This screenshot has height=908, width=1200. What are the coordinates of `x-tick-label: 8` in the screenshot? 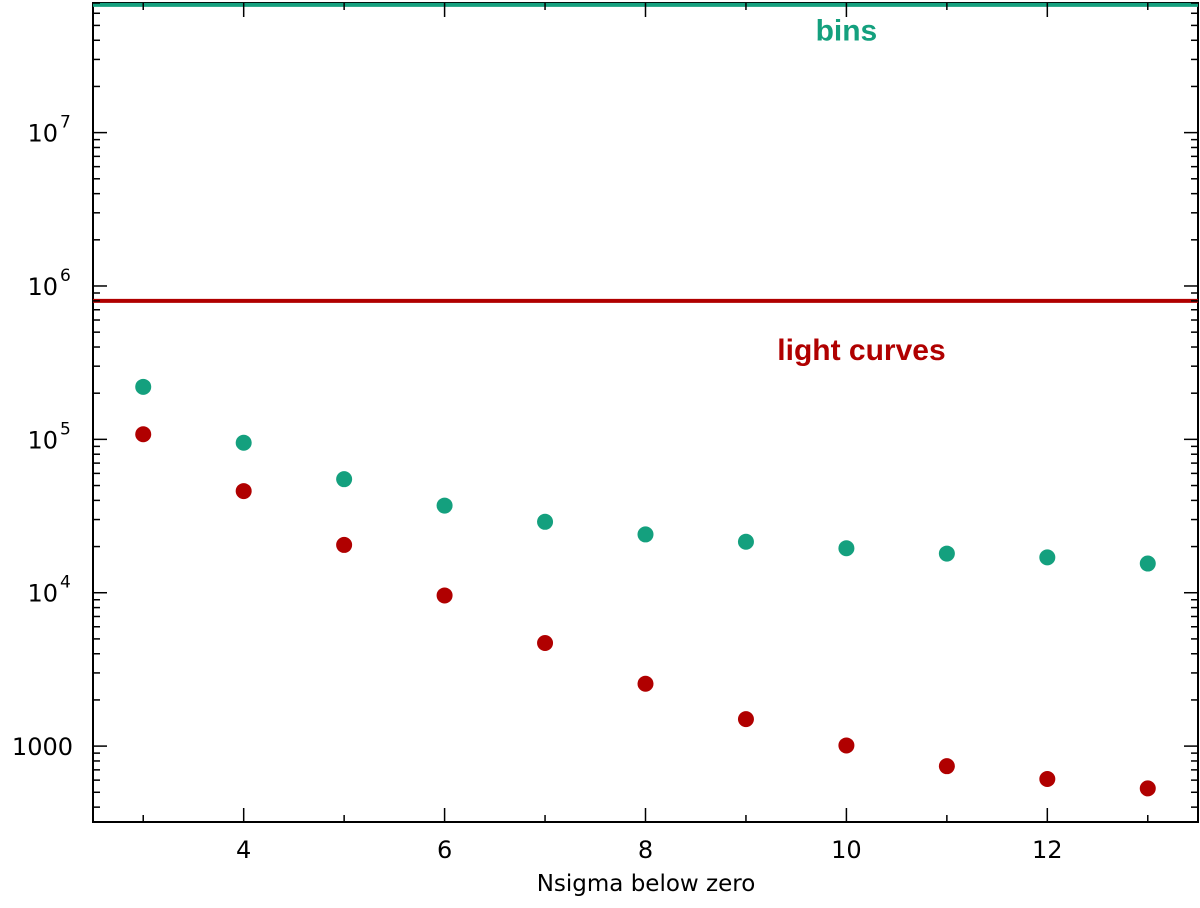 It's located at (645, 850).